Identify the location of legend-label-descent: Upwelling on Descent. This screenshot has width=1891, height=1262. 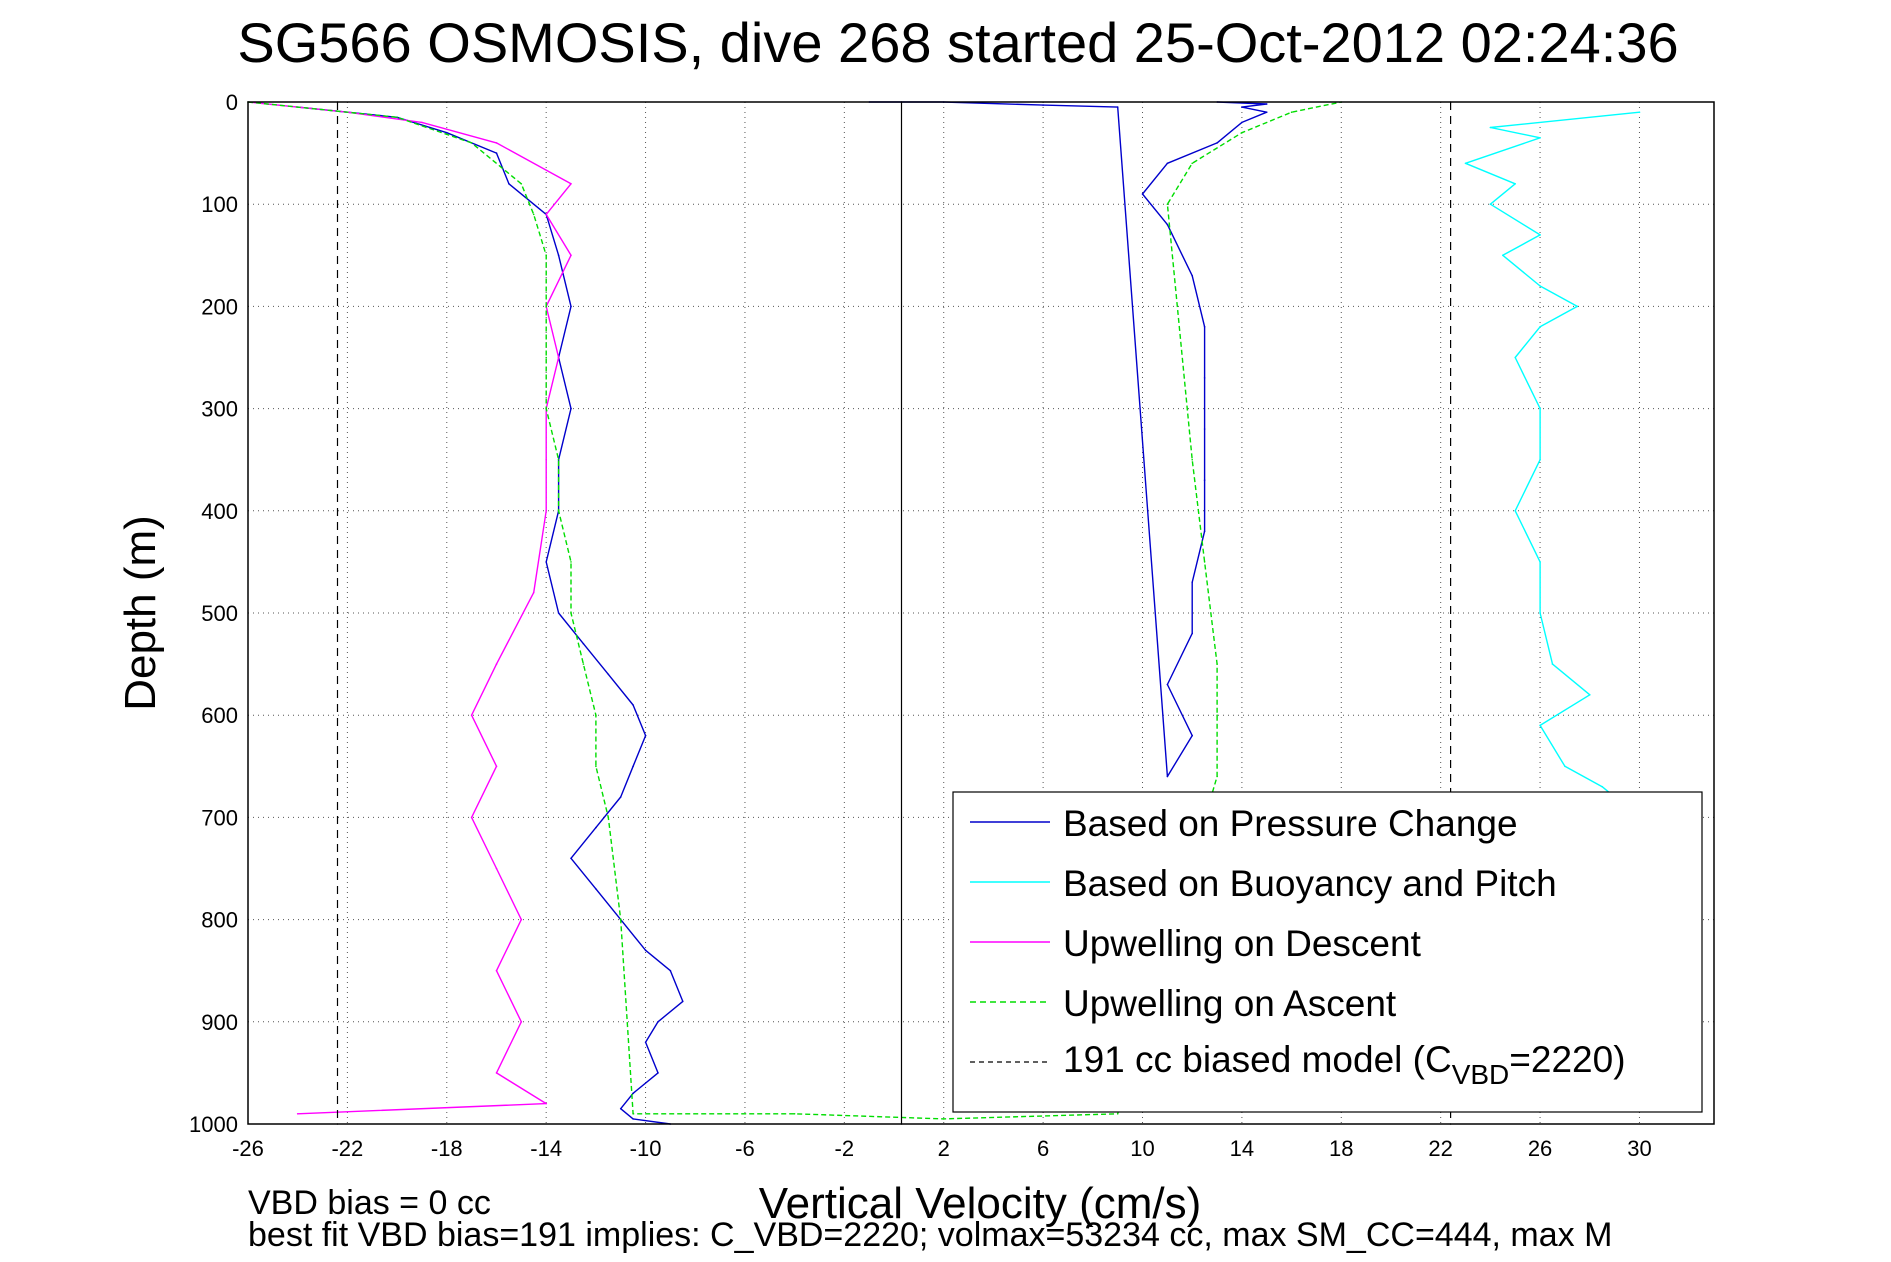
(1242, 943).